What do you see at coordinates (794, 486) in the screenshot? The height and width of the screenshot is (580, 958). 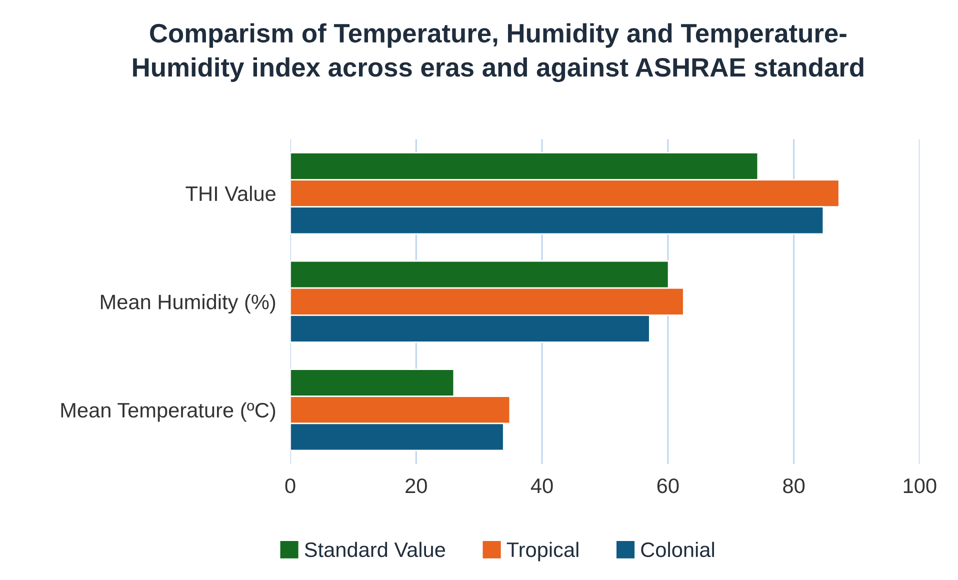 I see `x-tick-label: 80` at bounding box center [794, 486].